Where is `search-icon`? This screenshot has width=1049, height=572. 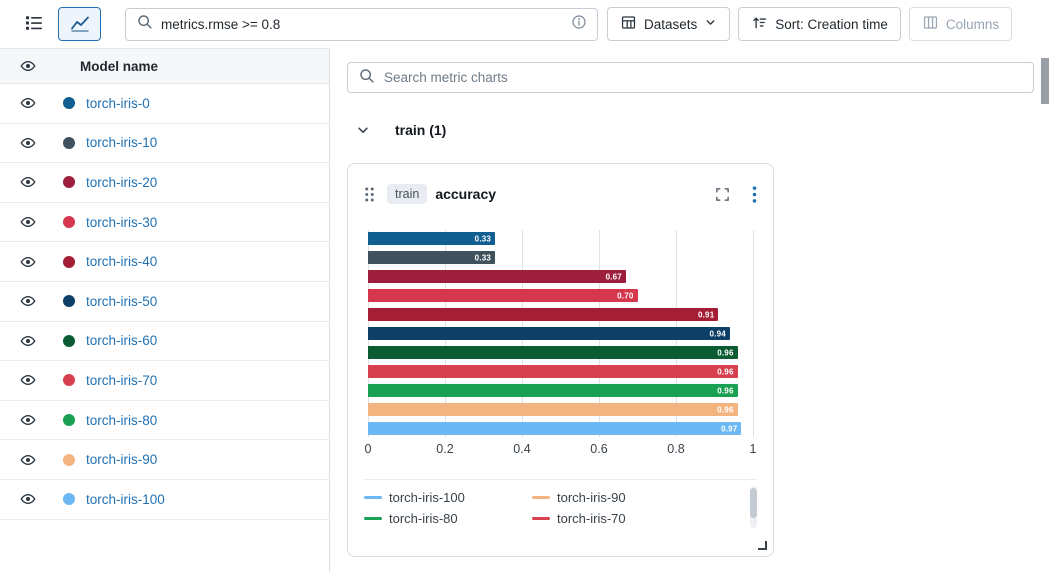
search-icon is located at coordinates (144, 24).